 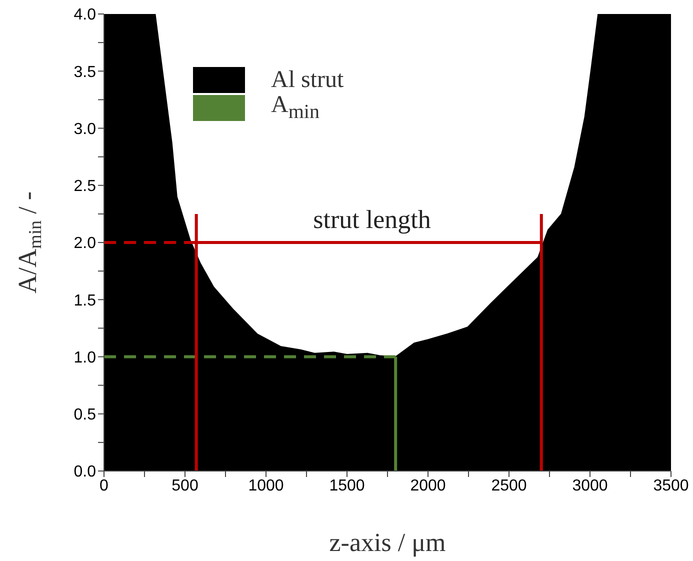 What do you see at coordinates (295, 108) in the screenshot?
I see `legend-label: A$_{min}$` at bounding box center [295, 108].